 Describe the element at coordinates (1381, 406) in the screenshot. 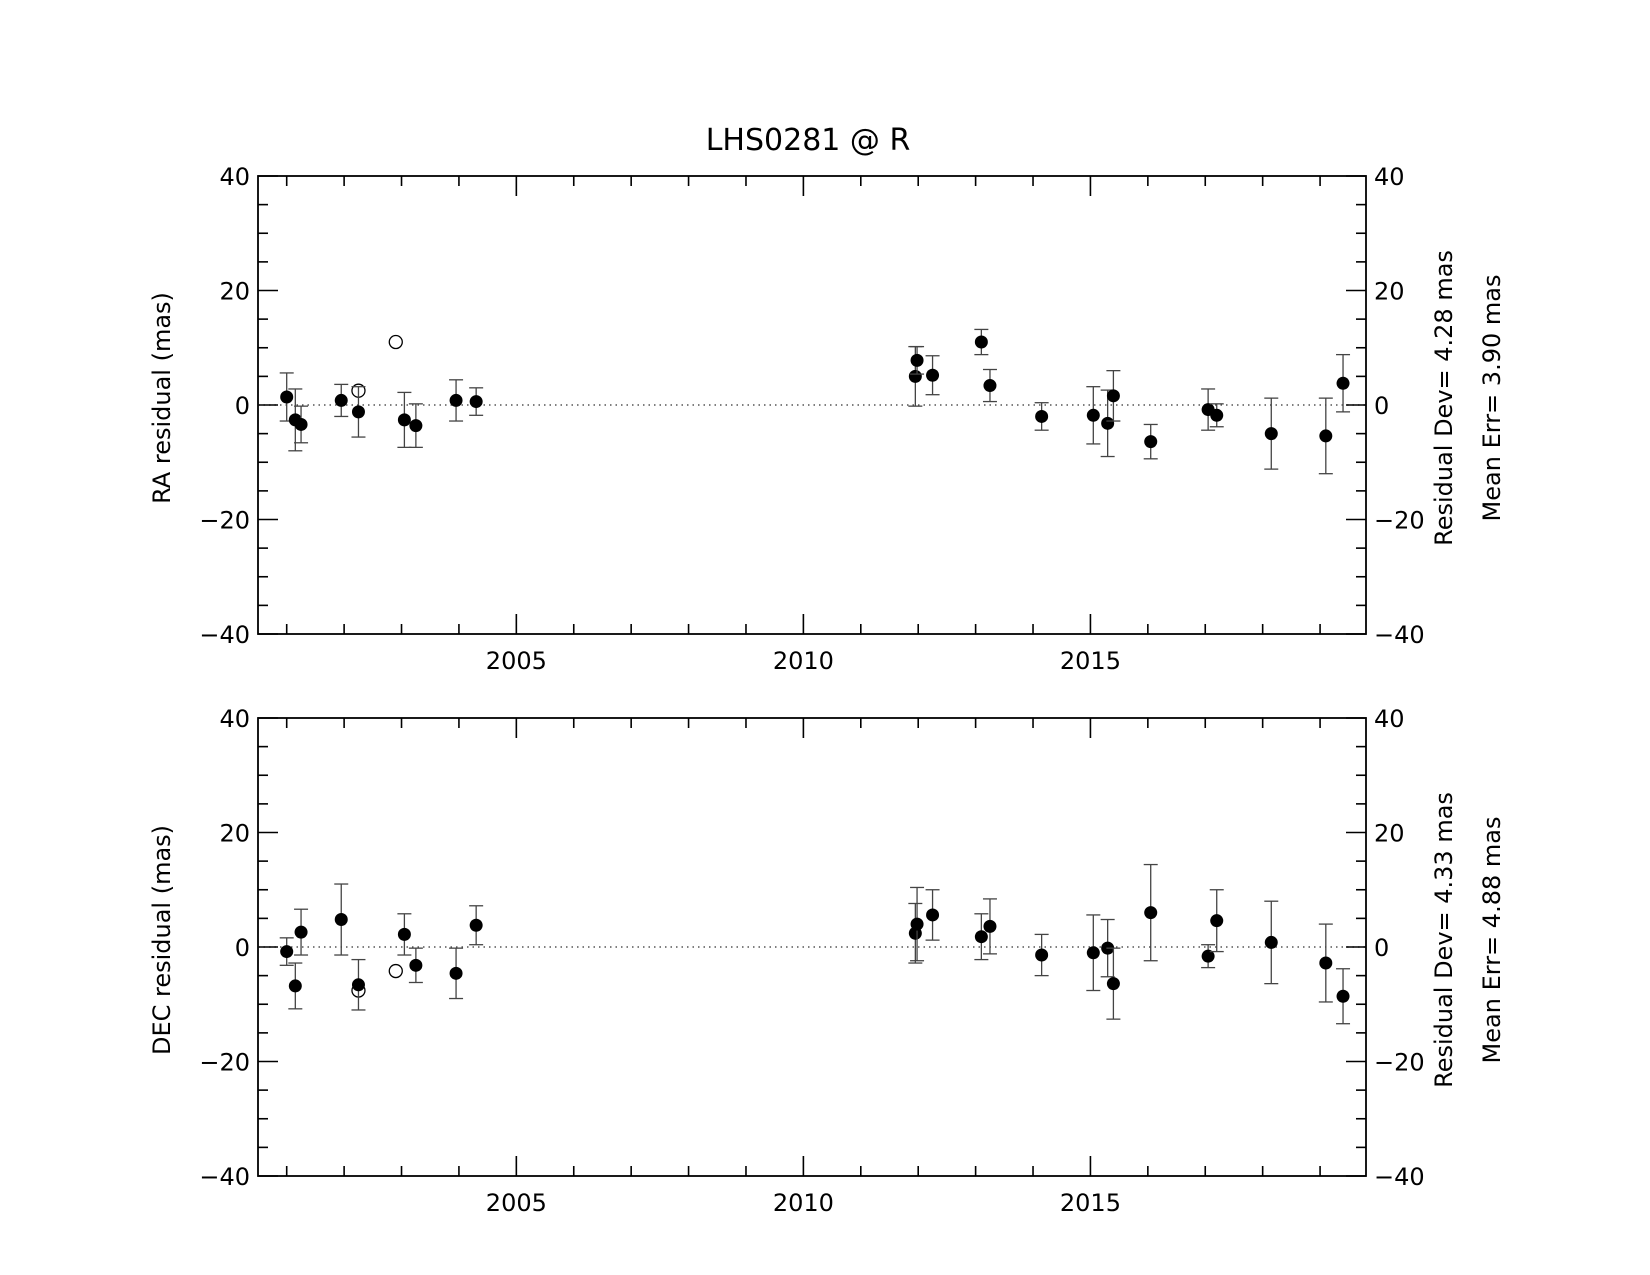

I see `ra-y-tick-label-right: 0` at that location.